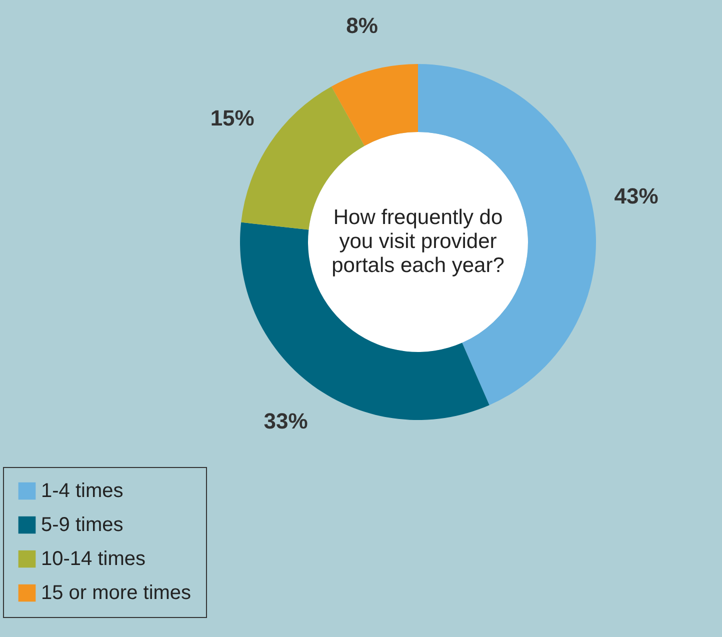  Describe the element at coordinates (82, 525) in the screenshot. I see `legend-label: 5-9 times` at that location.